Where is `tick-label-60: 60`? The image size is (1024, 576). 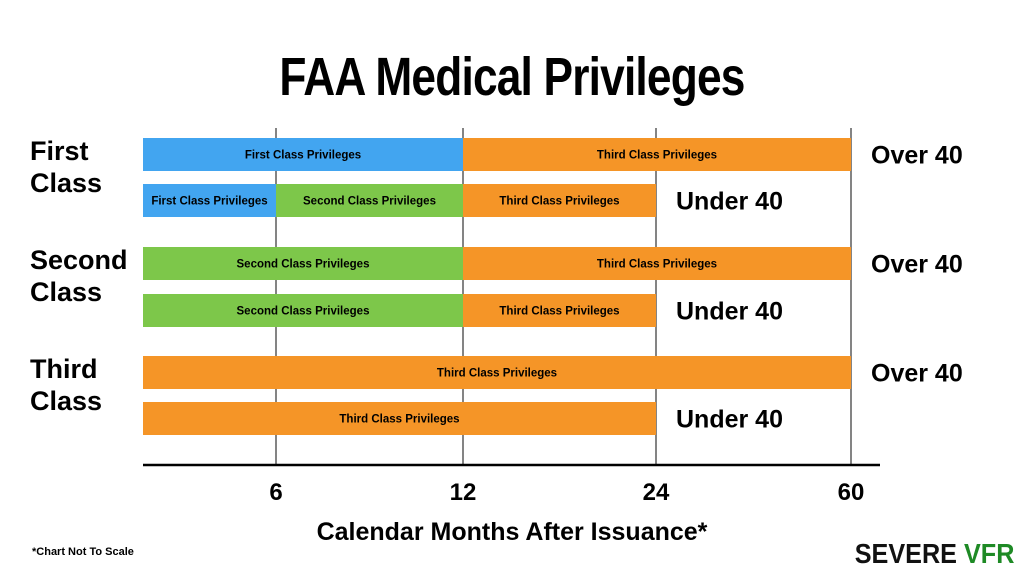
tick-label-60: 60 is located at coordinates (851, 492).